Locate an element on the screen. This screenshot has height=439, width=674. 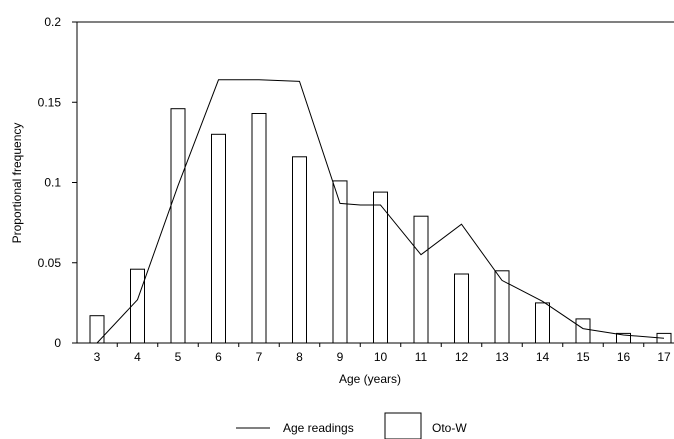
x-tick-label: 17 is located at coordinates (664, 357).